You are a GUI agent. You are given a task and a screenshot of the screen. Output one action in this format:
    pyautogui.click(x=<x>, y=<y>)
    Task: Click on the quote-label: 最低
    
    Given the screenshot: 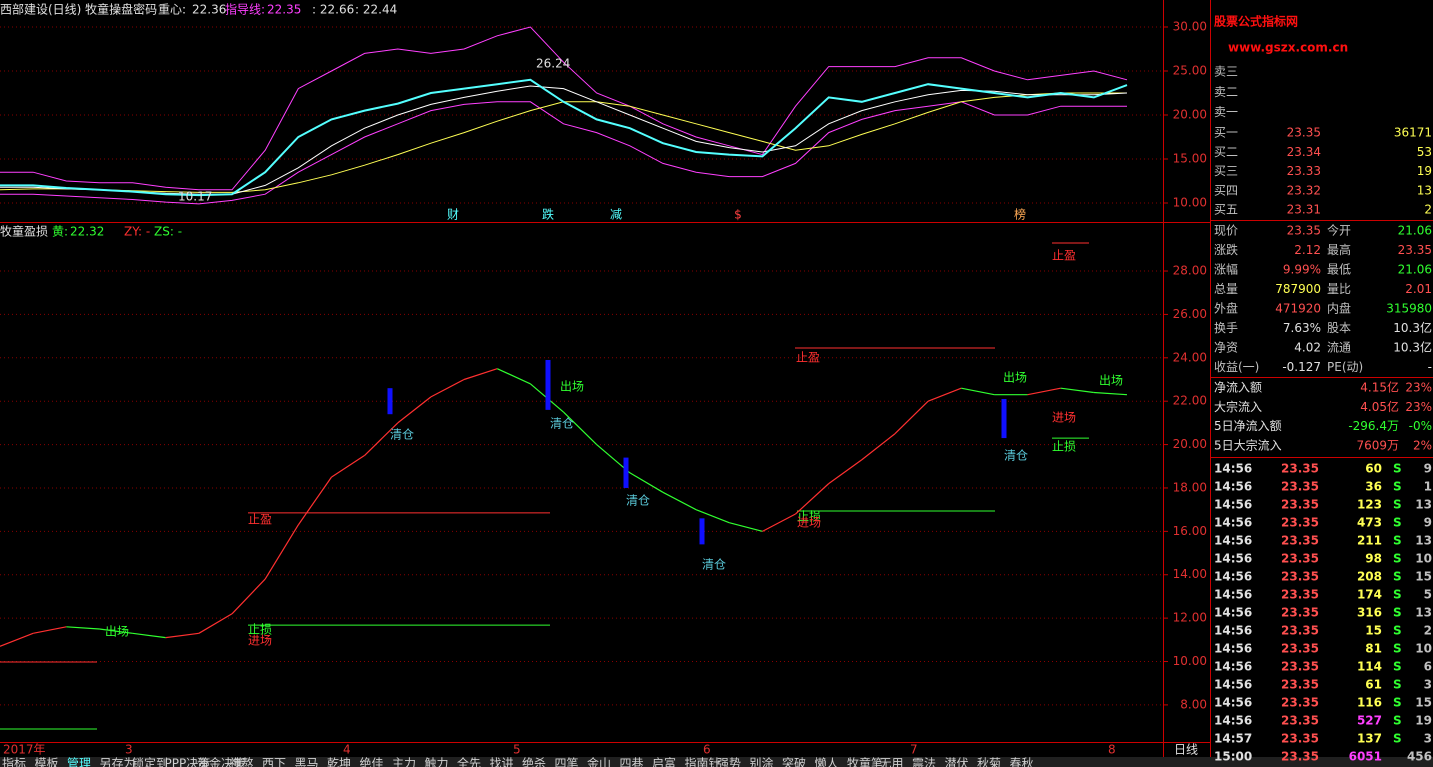 What is the action you would take?
    pyautogui.click(x=1339, y=270)
    